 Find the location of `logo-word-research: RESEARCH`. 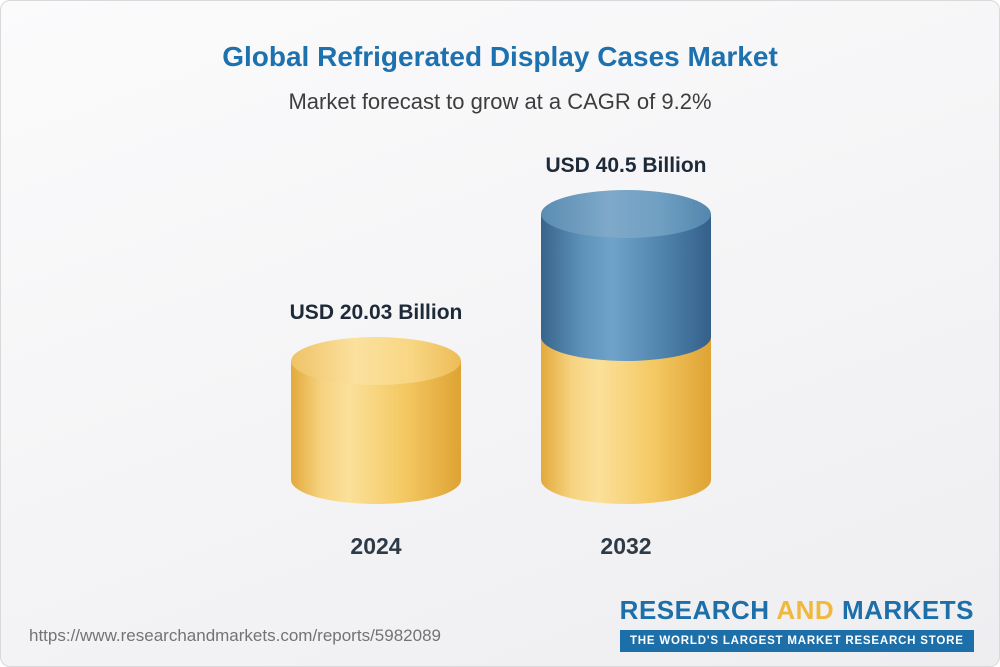

logo-word-research: RESEARCH is located at coordinates (694, 610).